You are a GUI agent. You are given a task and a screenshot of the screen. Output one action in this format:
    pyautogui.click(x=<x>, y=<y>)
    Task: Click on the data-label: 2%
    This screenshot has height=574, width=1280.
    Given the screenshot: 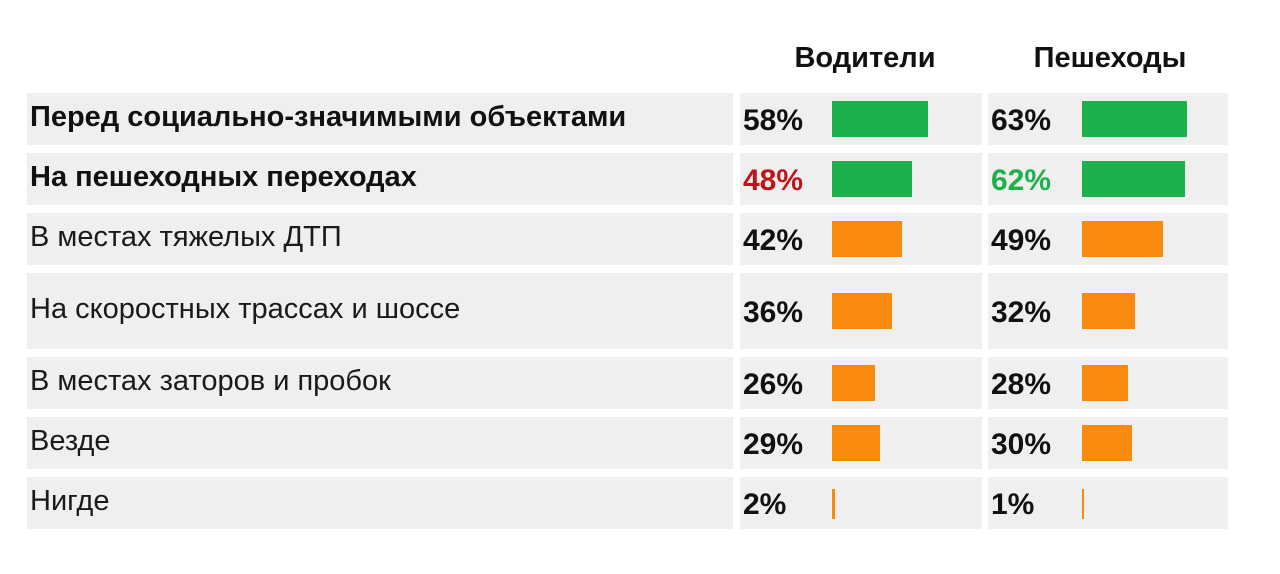 What is the action you would take?
    pyautogui.click(x=765, y=504)
    